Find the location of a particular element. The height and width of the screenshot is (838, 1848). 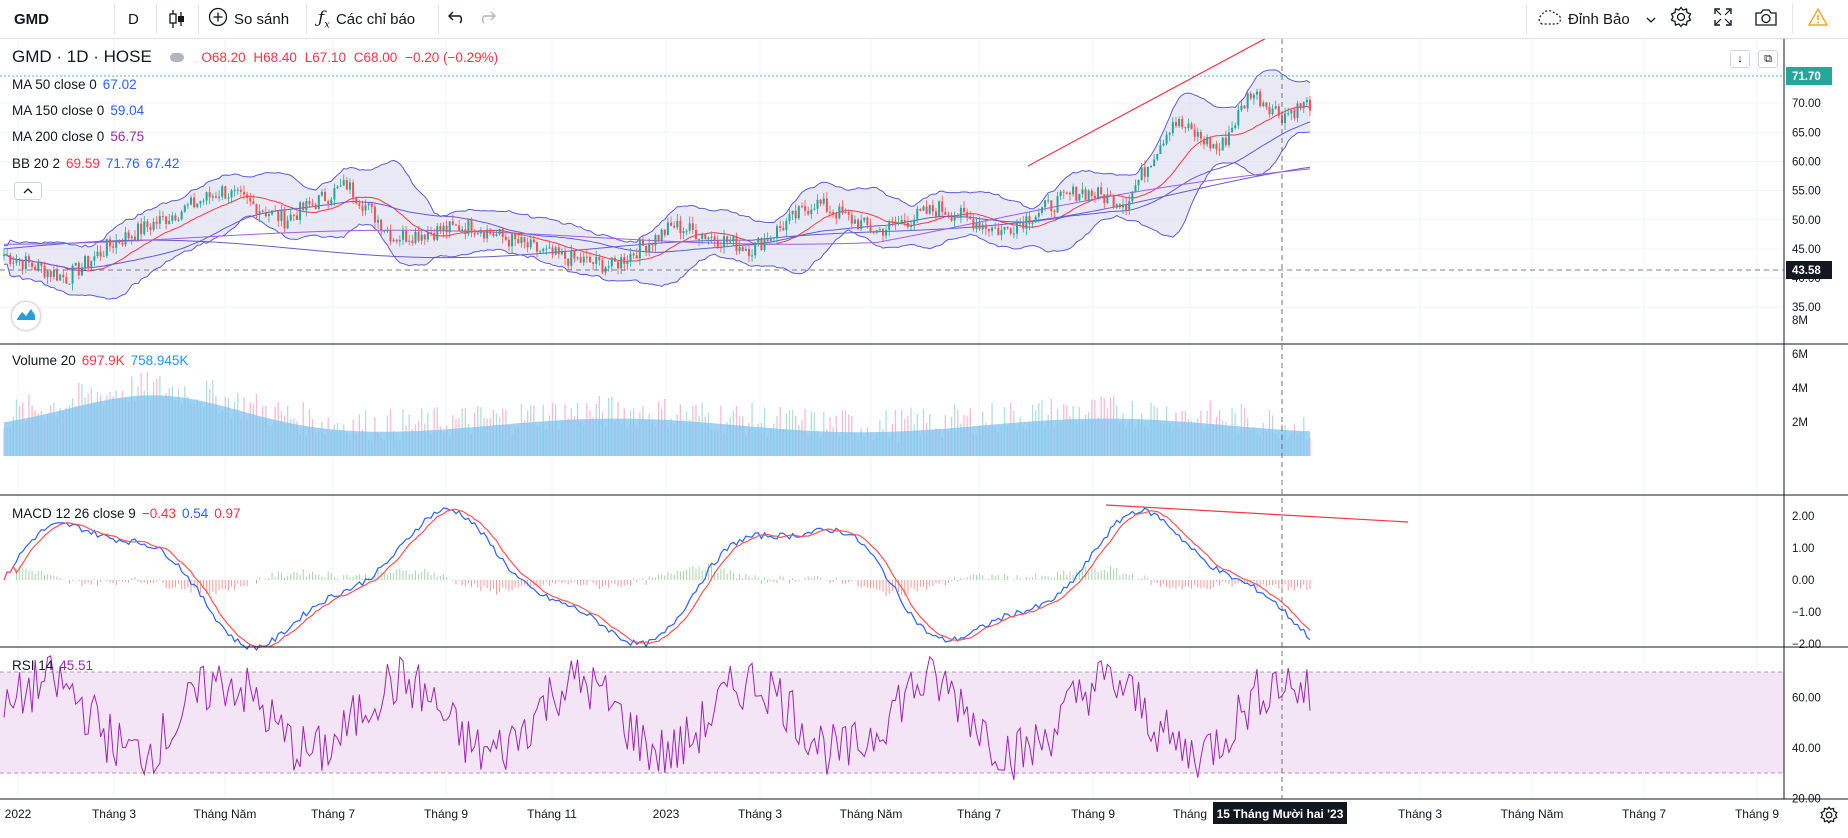

fullscreen-button is located at coordinates (1723, 19).